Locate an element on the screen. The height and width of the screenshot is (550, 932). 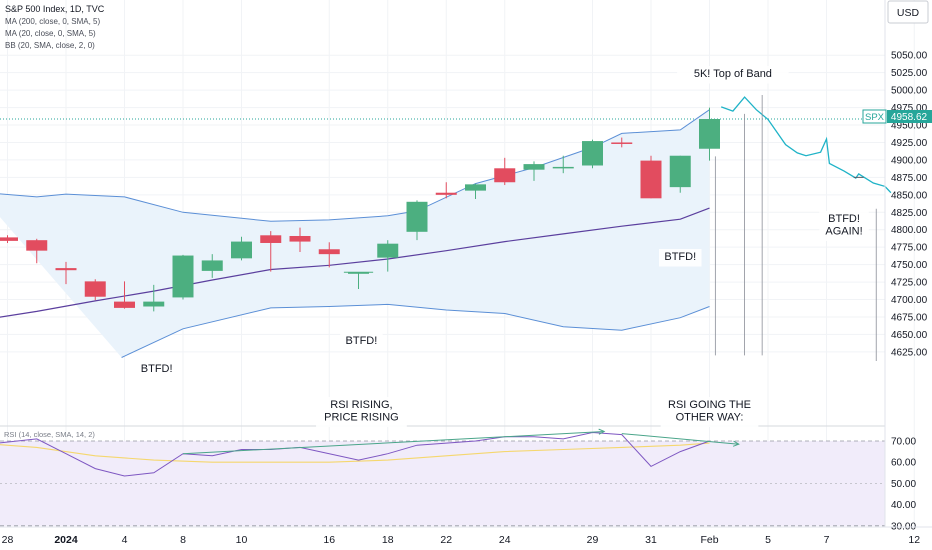
annotation-note: 5K! Top of Band is located at coordinates (733, 75).